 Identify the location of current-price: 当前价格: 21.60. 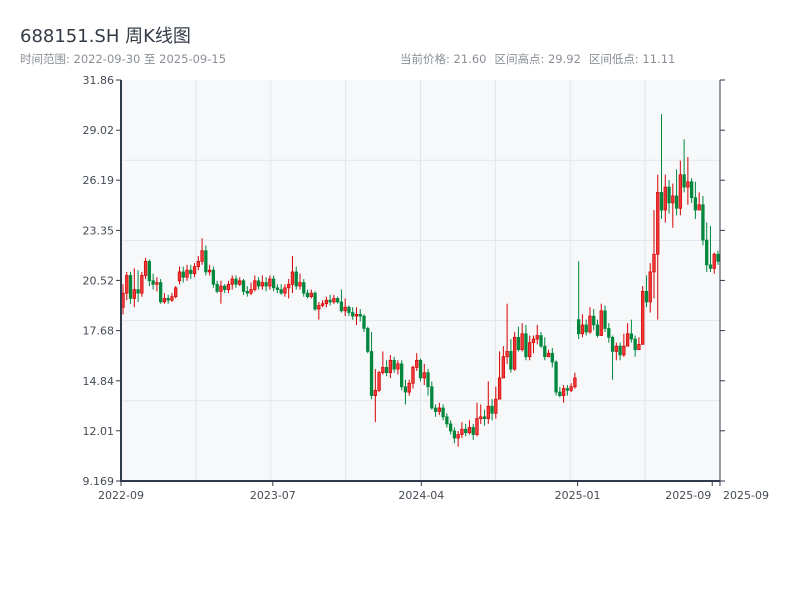
(443, 59).